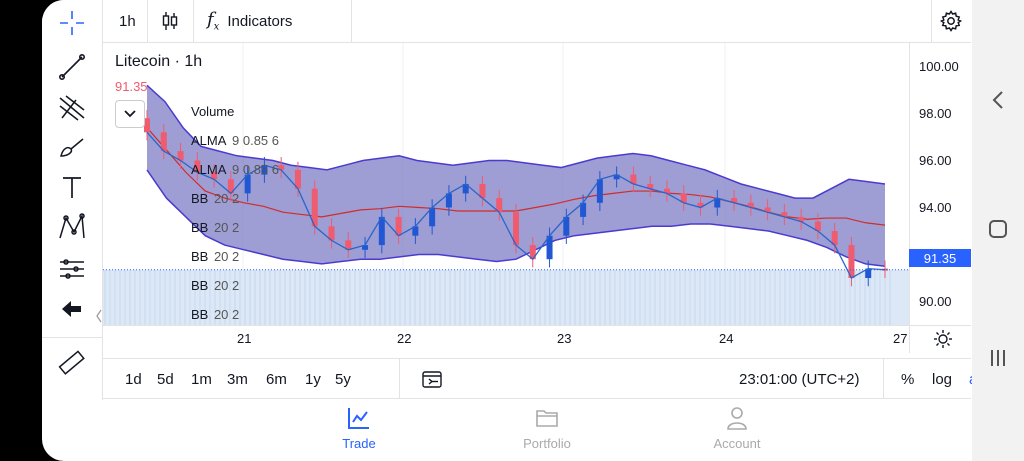 The width and height of the screenshot is (1024, 461). Describe the element at coordinates (726, 338) in the screenshot. I see `time-tick: 24` at that location.